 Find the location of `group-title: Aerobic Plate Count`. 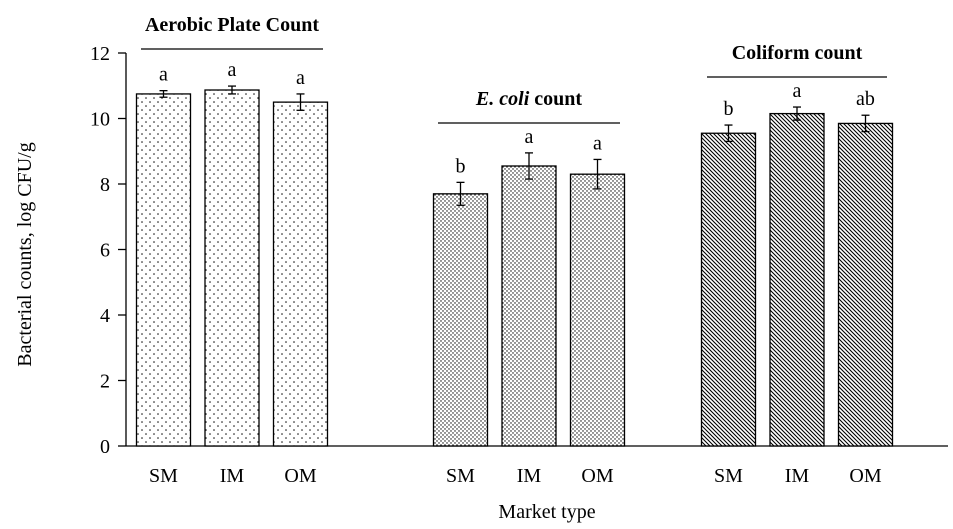

group-title: Aerobic Plate Count is located at coordinates (232, 25).